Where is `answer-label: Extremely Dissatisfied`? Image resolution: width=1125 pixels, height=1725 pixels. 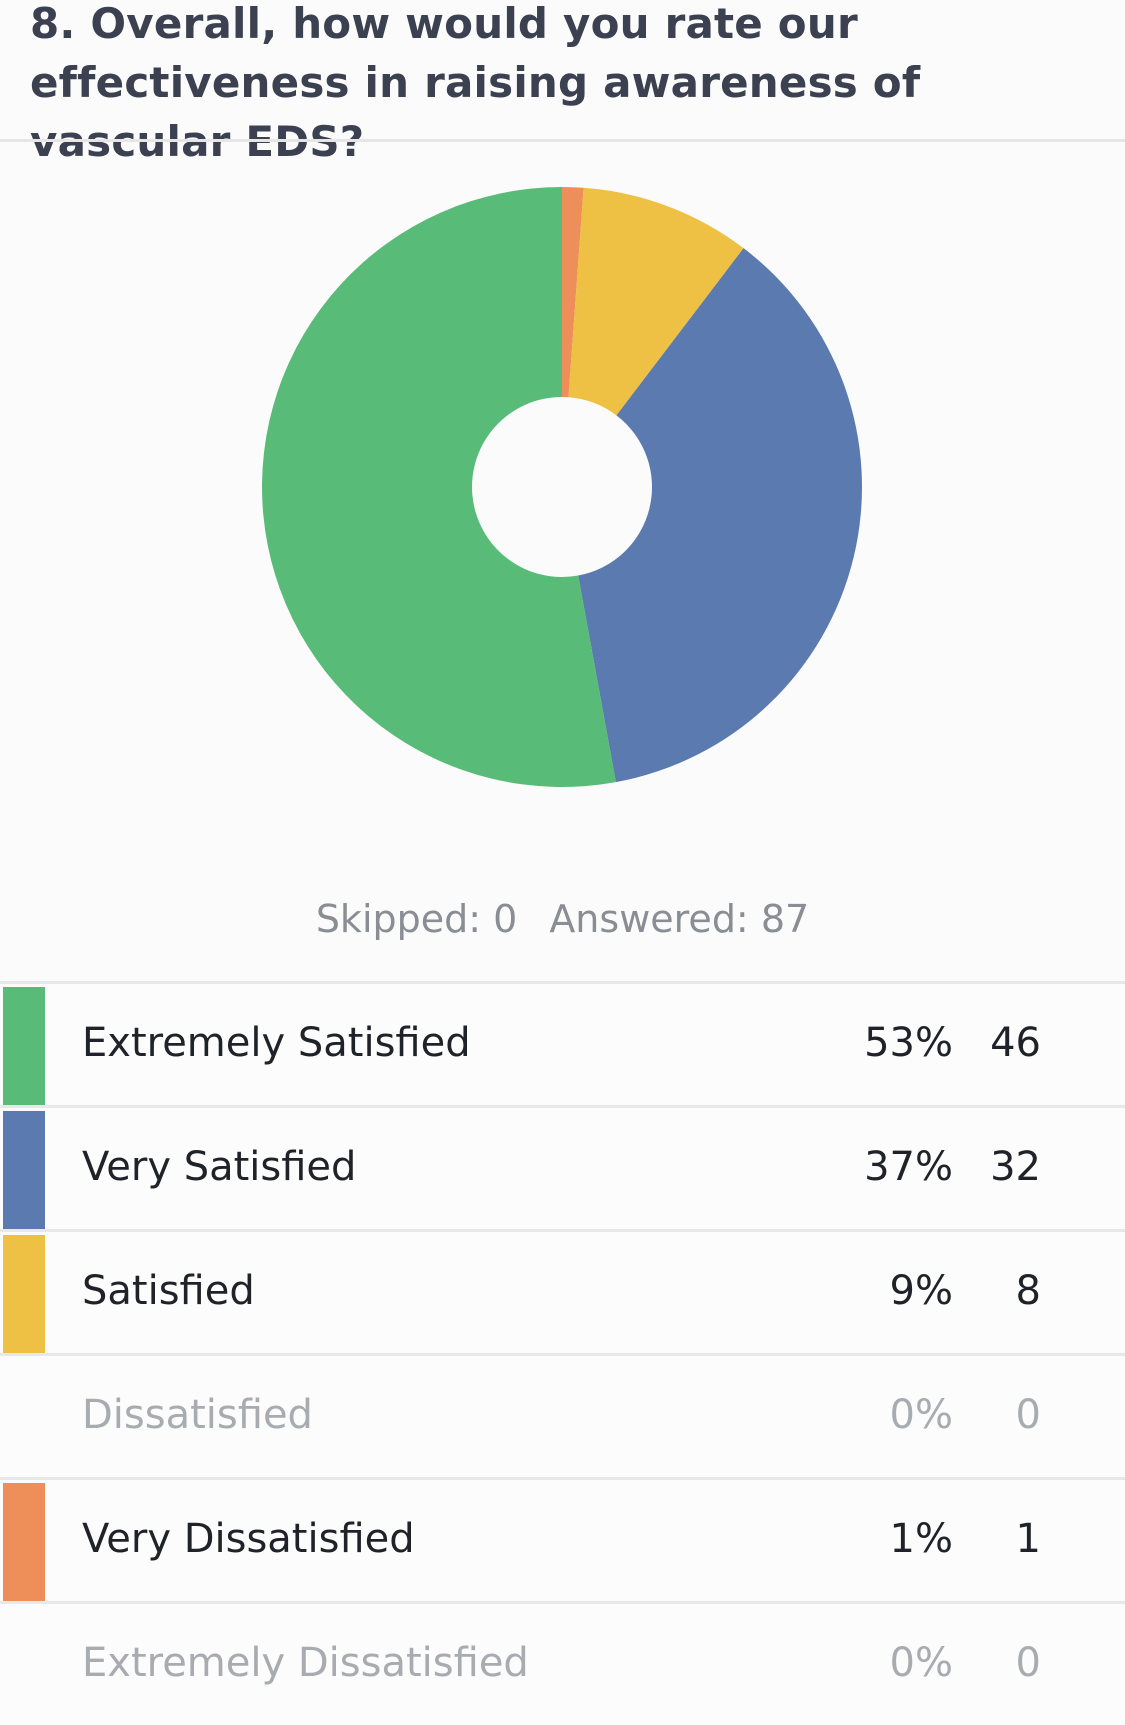
answer-label: Extremely Dissatisfied is located at coordinates (305, 1663).